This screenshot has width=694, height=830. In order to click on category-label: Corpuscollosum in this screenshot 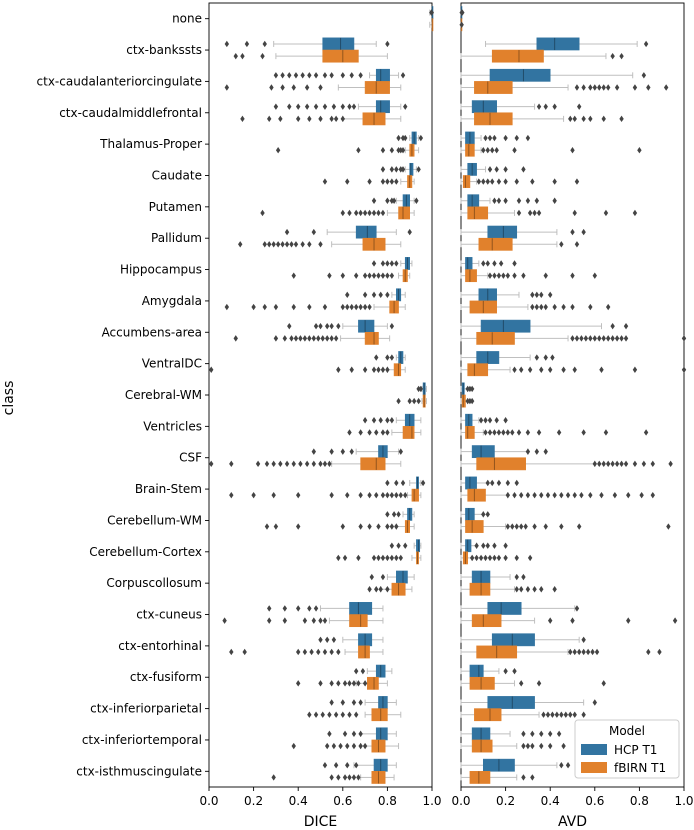, I will do `click(154, 583)`.